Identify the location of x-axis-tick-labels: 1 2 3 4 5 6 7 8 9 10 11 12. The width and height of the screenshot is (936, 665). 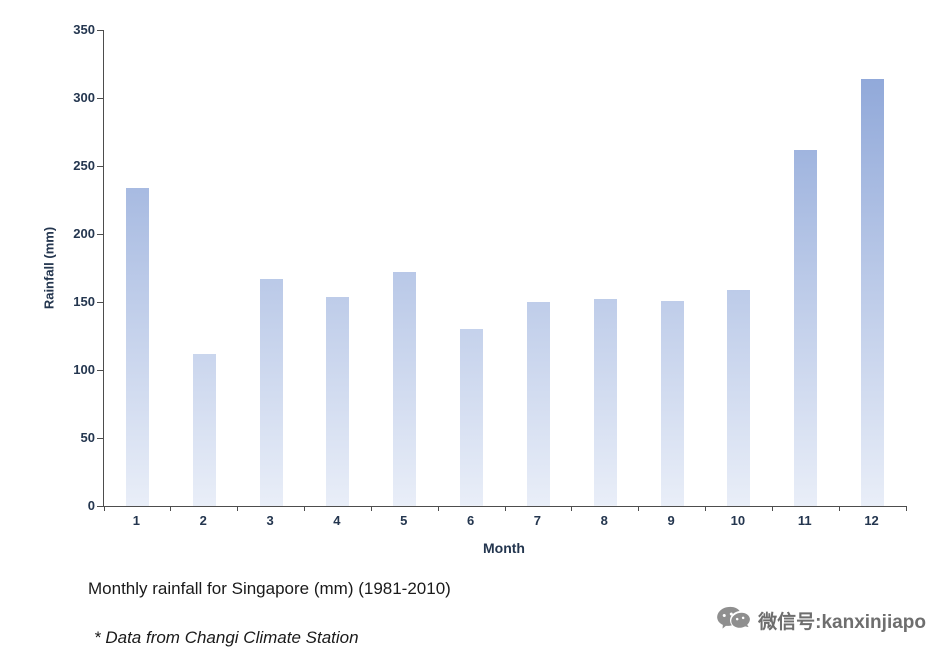
(504, 522).